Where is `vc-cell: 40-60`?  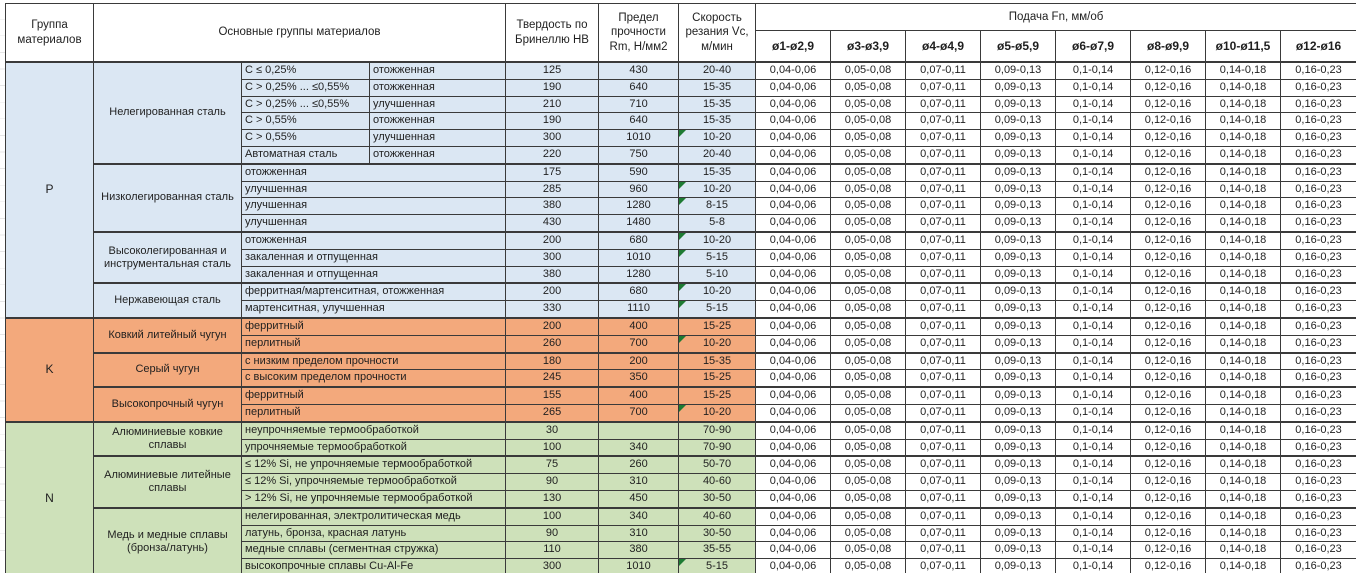 vc-cell: 40-60 is located at coordinates (717, 516).